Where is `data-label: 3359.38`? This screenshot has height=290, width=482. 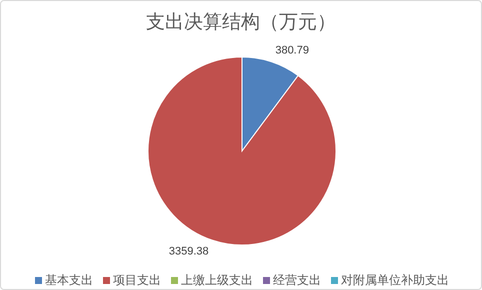 data-label: 3359.38 is located at coordinates (188, 252).